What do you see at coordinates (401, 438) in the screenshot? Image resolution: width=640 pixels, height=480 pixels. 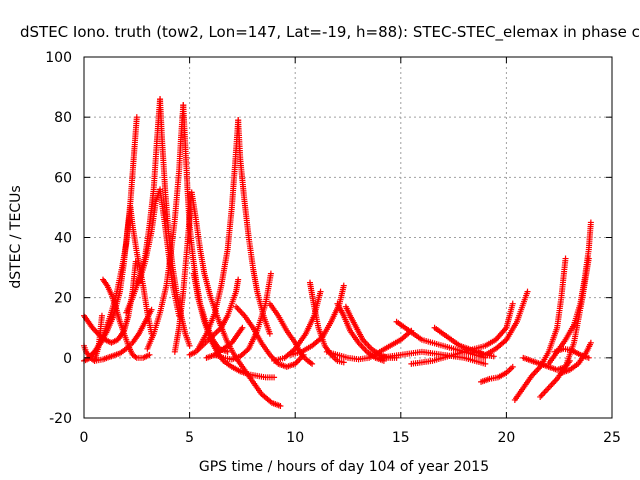 I see `x-tick-label: 15` at bounding box center [401, 438].